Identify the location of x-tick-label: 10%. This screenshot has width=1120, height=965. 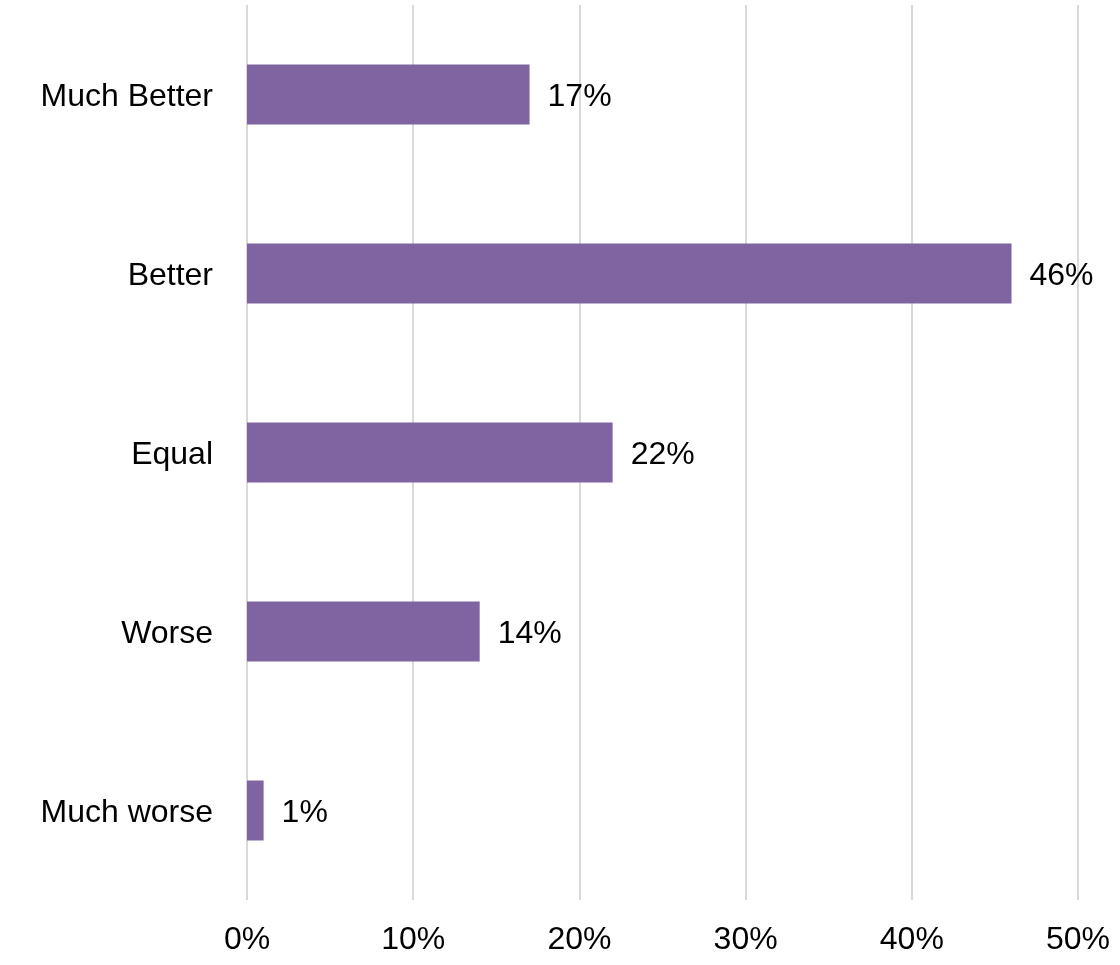
(413, 938).